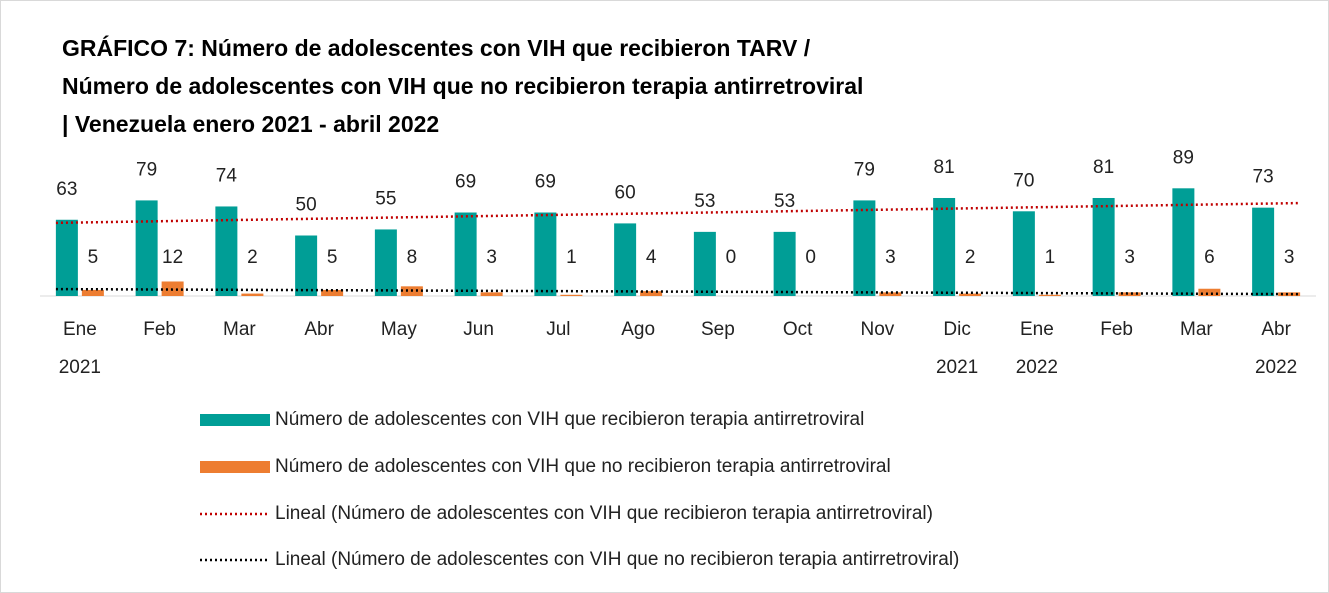 Image resolution: width=1329 pixels, height=593 pixels. What do you see at coordinates (227, 175) in the screenshot?
I see `data-label: 74` at bounding box center [227, 175].